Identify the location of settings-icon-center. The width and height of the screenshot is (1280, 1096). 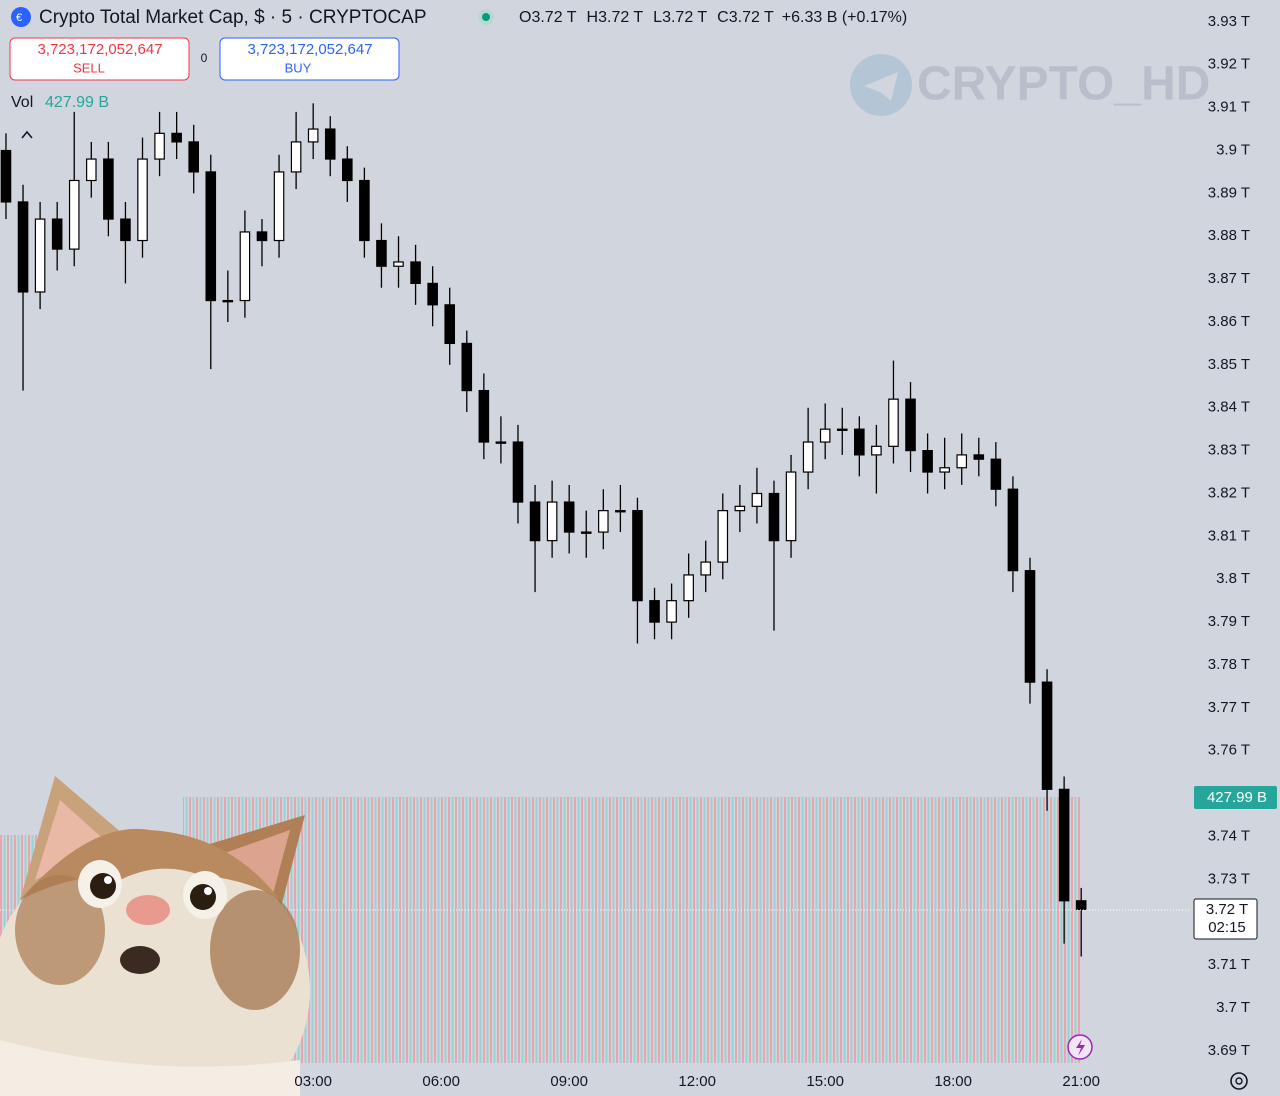
(1239, 1081).